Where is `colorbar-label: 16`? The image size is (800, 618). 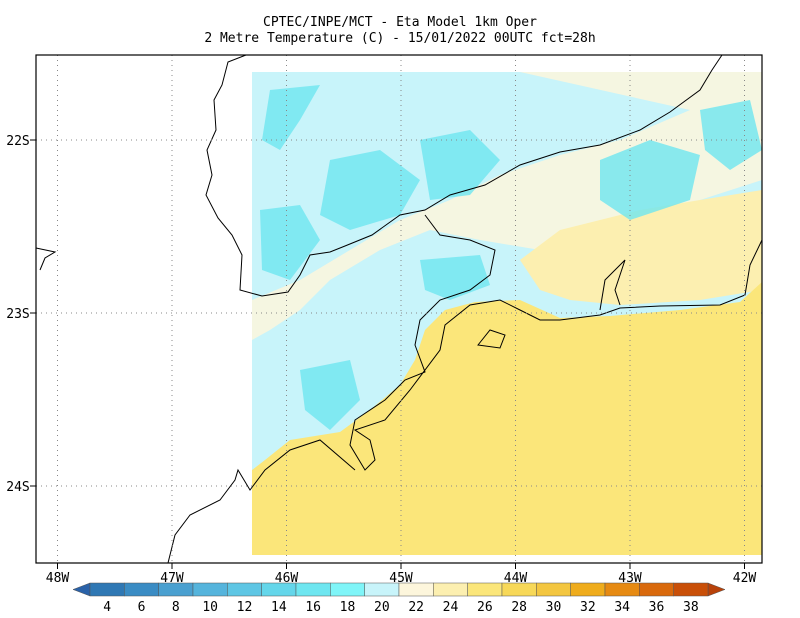 colorbar-label: 16 is located at coordinates (313, 607).